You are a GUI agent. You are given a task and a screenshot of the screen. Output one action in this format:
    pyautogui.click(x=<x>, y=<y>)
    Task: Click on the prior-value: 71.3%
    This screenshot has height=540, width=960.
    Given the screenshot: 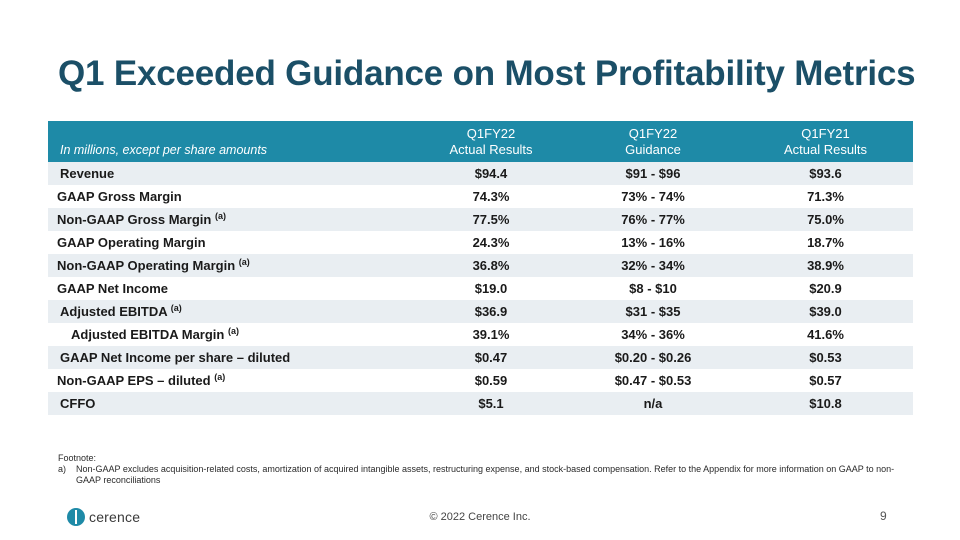 What is the action you would take?
    pyautogui.click(x=825, y=196)
    